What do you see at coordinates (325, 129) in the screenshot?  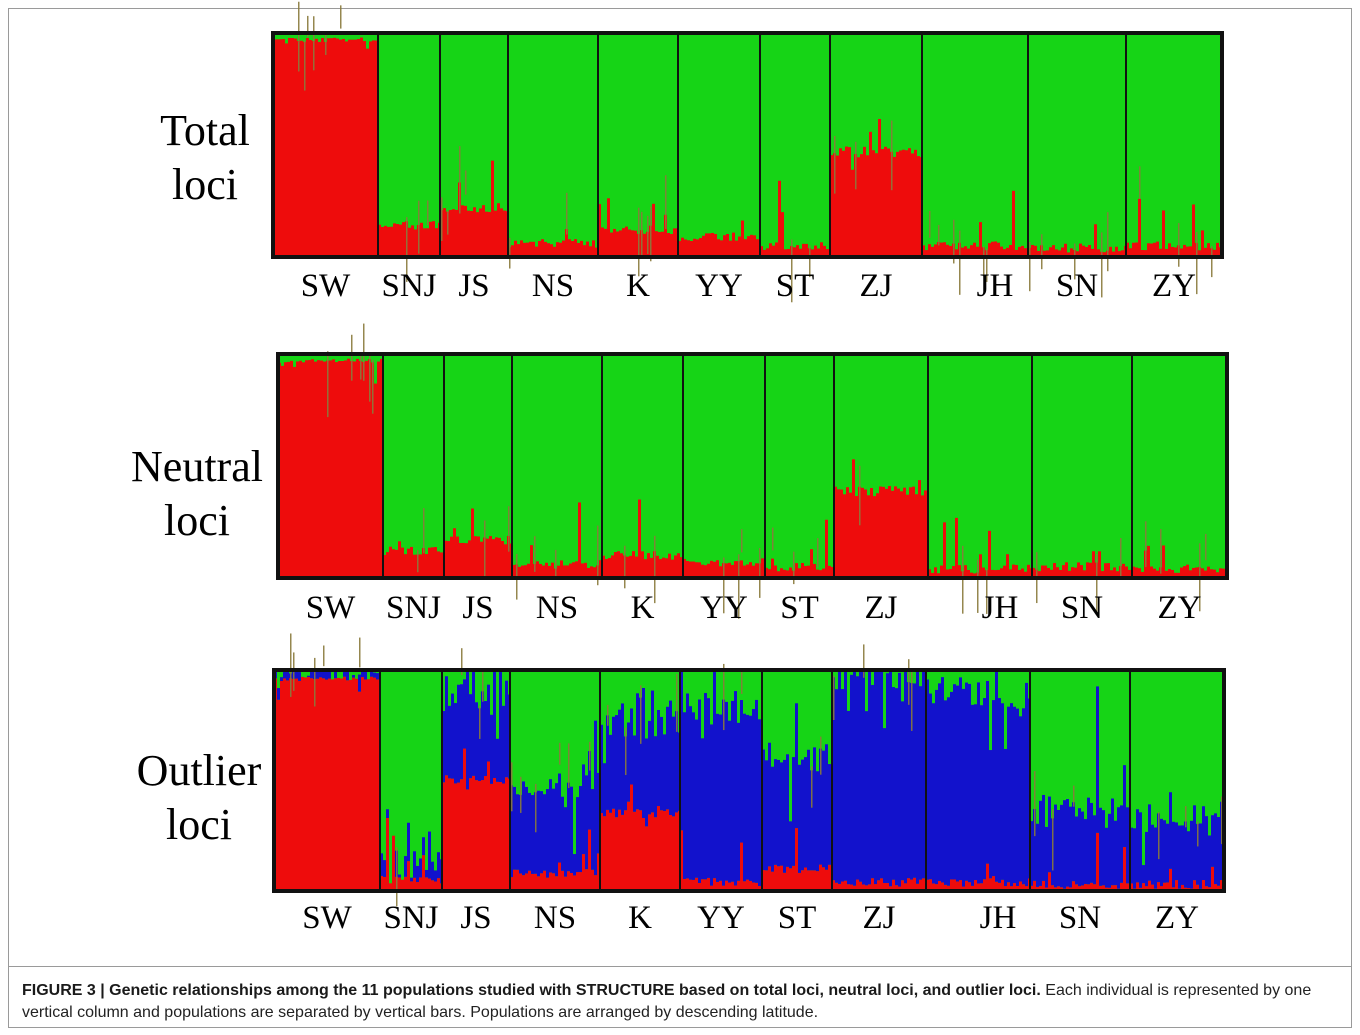 I see `population-bar-sw` at bounding box center [325, 129].